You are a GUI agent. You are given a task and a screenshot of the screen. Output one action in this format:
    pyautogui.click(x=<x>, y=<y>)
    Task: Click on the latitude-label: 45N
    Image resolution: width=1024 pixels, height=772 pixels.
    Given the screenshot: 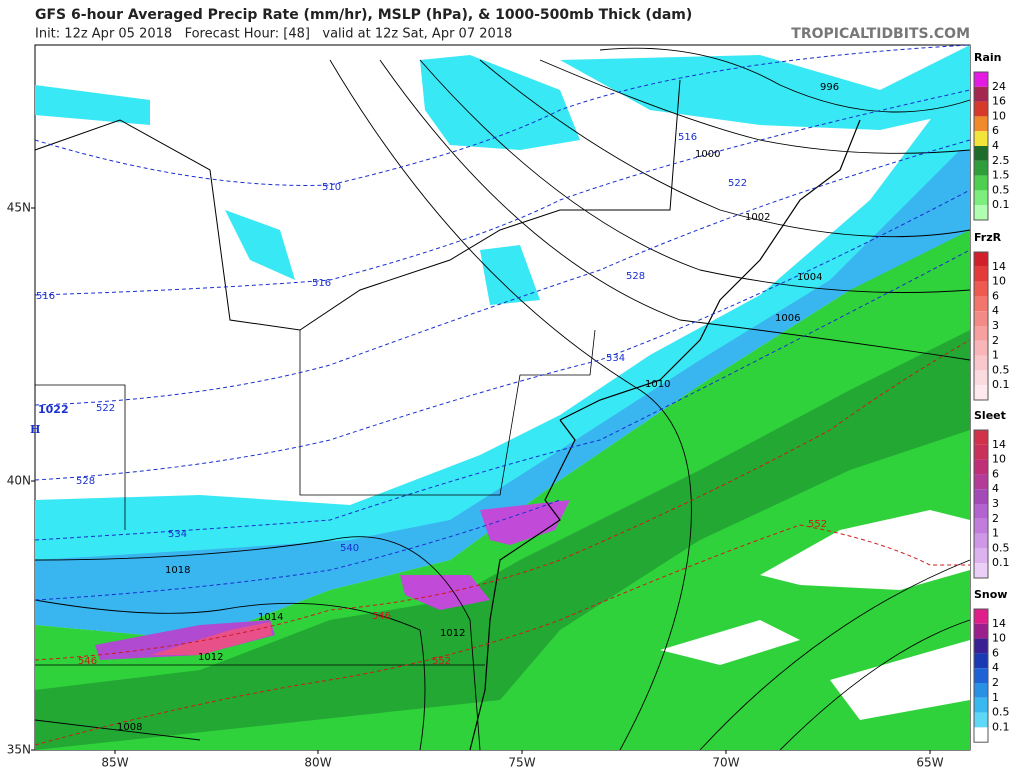 What is the action you would take?
    pyautogui.click(x=19, y=208)
    